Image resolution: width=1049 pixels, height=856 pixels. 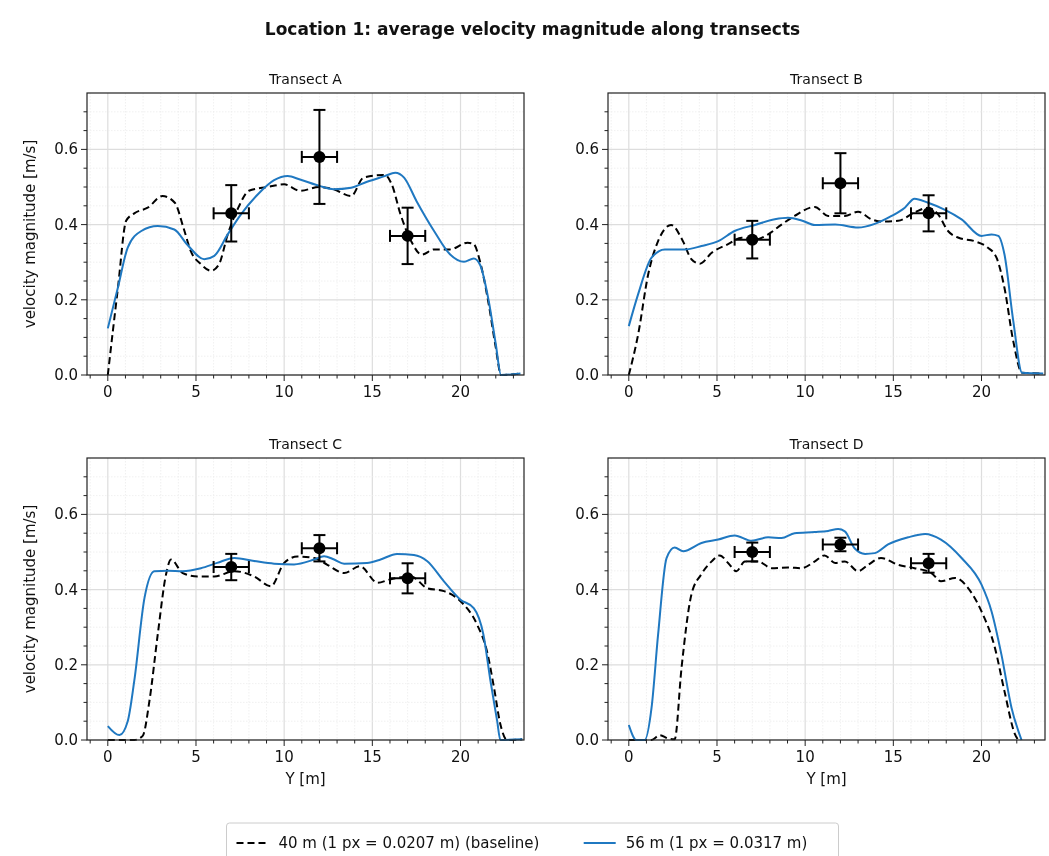 I want to click on chart-title: Transect D, so click(x=826, y=444).